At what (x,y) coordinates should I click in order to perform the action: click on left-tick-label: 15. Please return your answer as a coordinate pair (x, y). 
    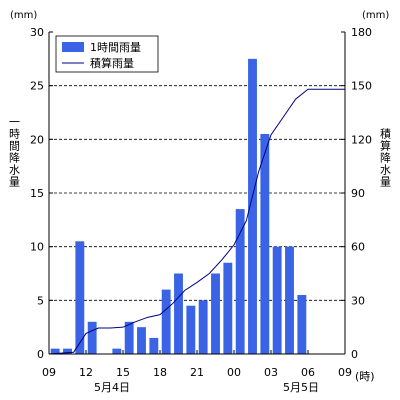
    Looking at the image, I should click on (37, 193).